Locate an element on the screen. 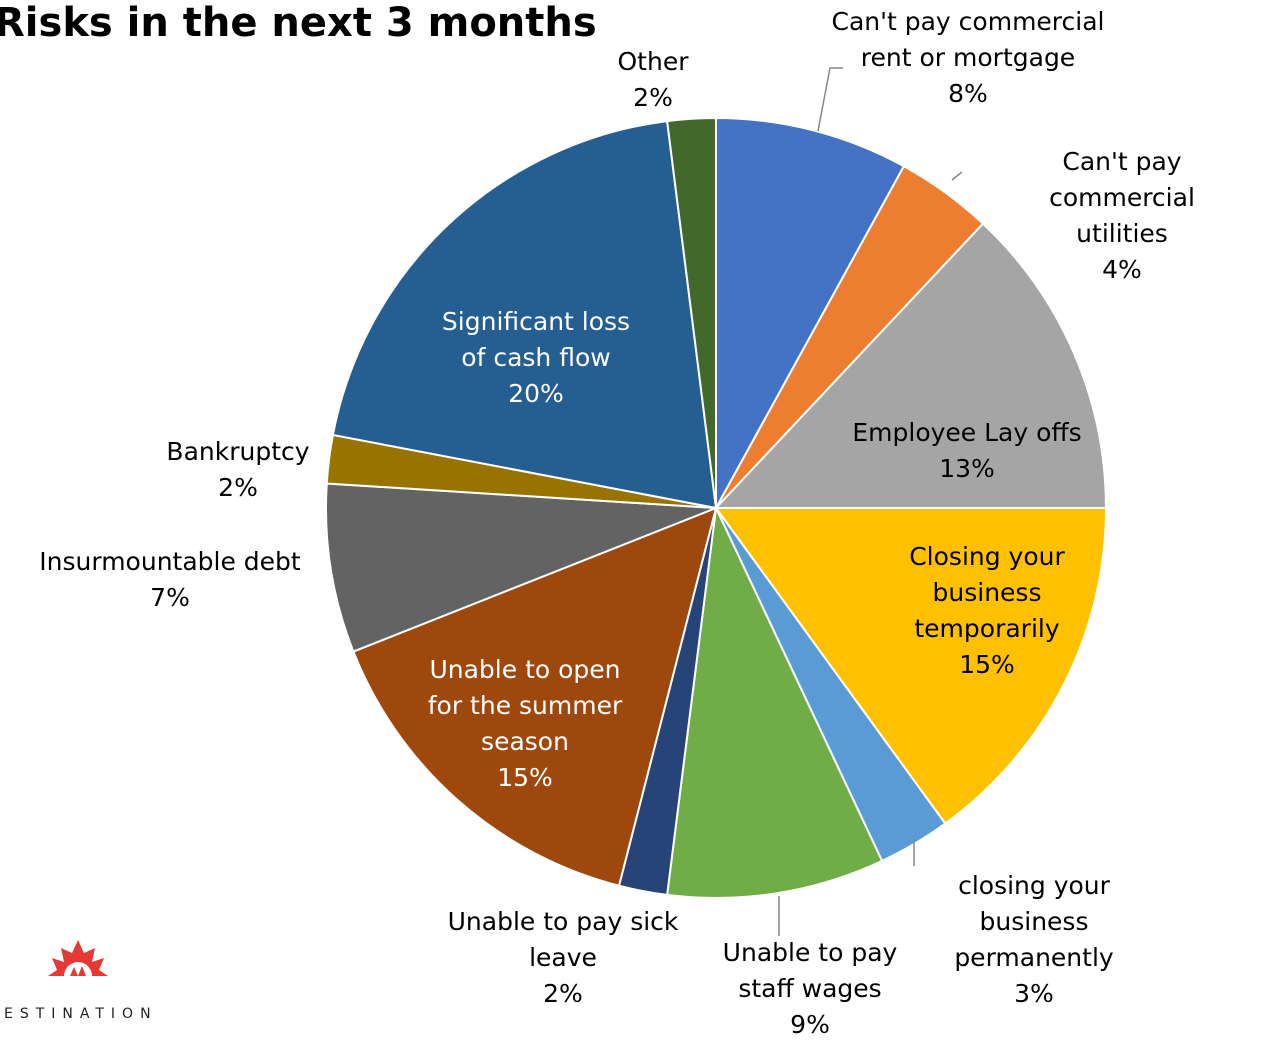  value-label: 3% is located at coordinates (1034, 993).